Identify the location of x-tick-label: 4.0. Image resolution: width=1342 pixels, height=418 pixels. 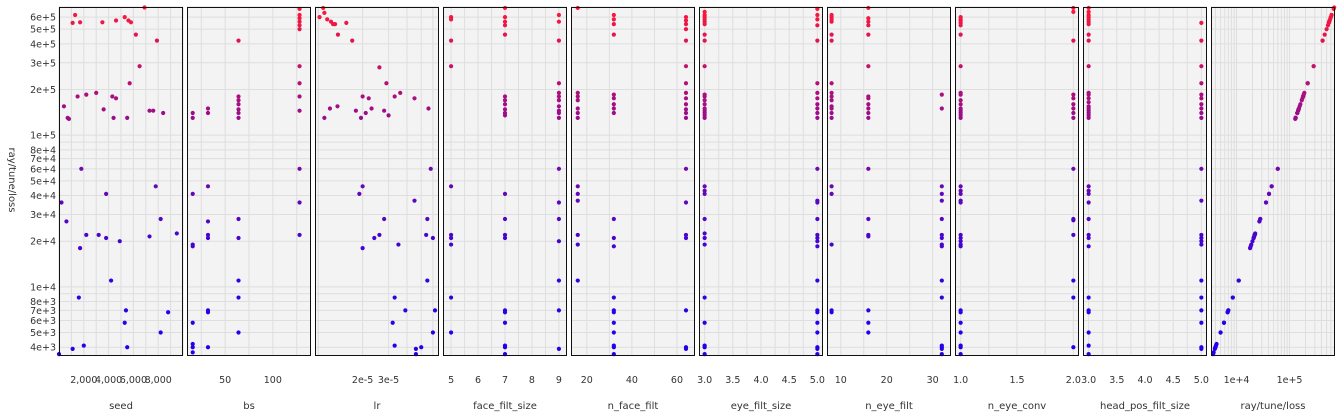
(1144, 380).